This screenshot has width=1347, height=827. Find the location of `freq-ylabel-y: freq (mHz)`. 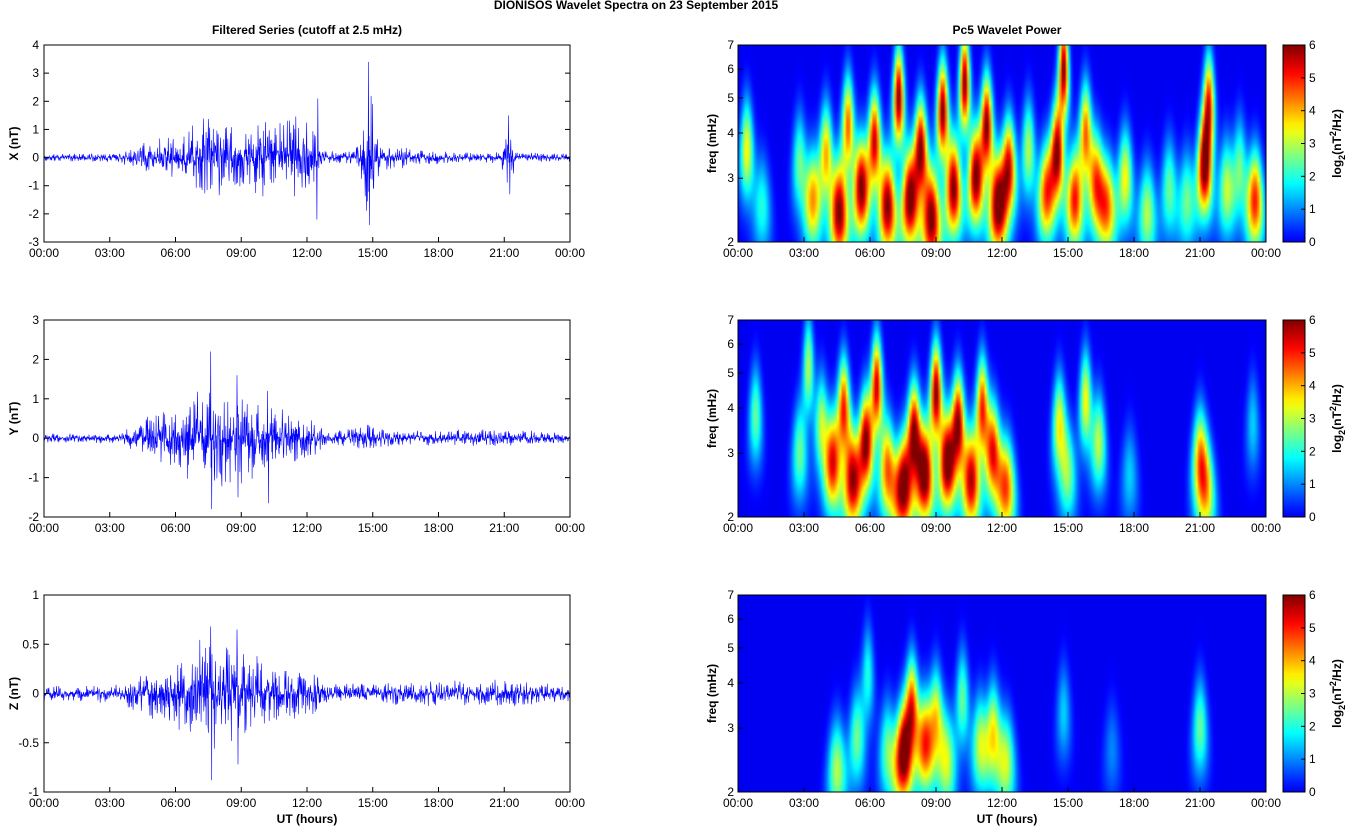

freq-ylabel-y: freq (mHz) is located at coordinates (712, 418).